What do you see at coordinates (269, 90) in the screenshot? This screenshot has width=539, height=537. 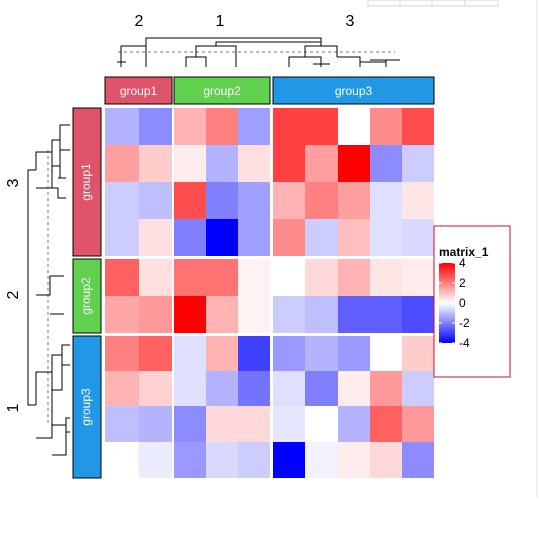 I see `column-group-annotations: group1 group2 group3` at bounding box center [269, 90].